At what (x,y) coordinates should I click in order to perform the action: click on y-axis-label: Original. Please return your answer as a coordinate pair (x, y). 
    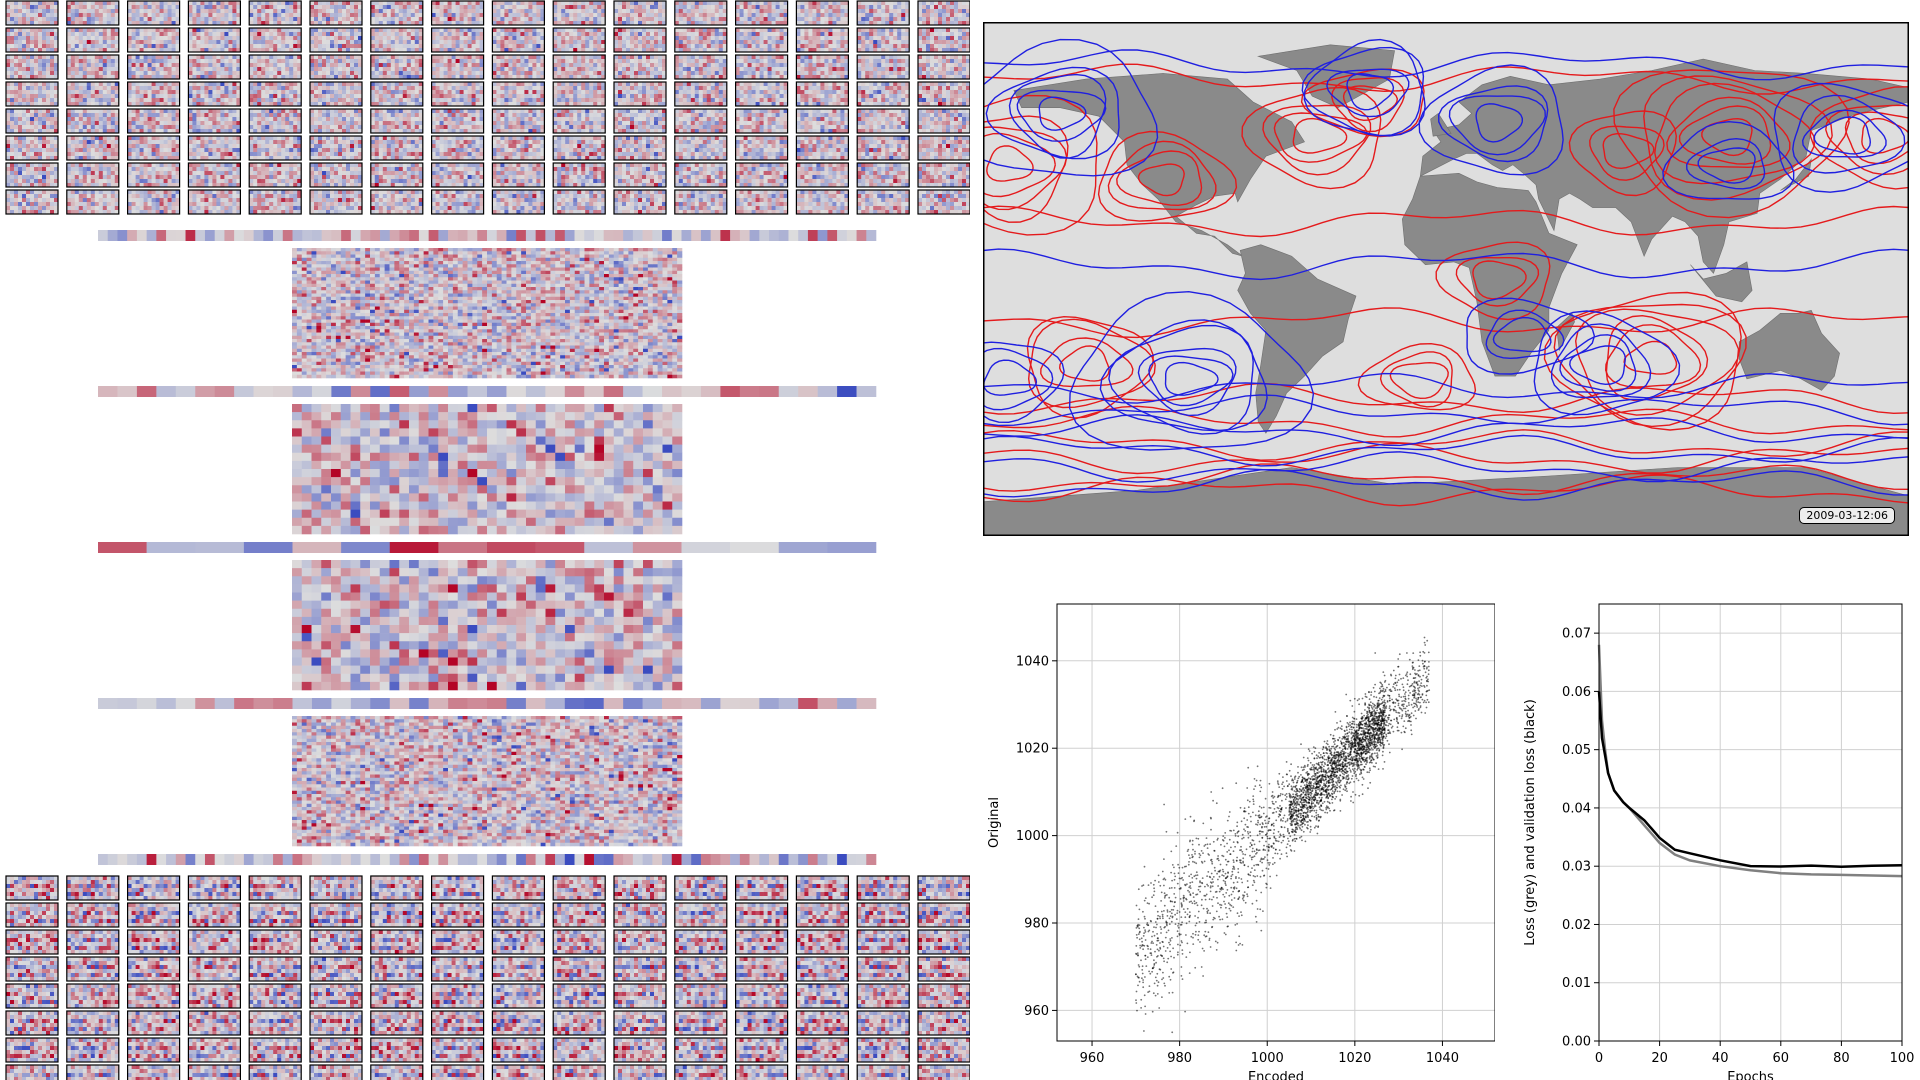
    Looking at the image, I should click on (994, 822).